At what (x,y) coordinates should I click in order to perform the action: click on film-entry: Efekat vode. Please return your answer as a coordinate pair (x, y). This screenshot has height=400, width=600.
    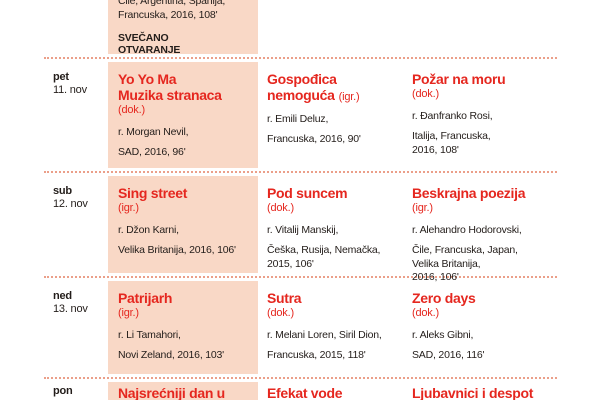
    Looking at the image, I should click on (342, 392).